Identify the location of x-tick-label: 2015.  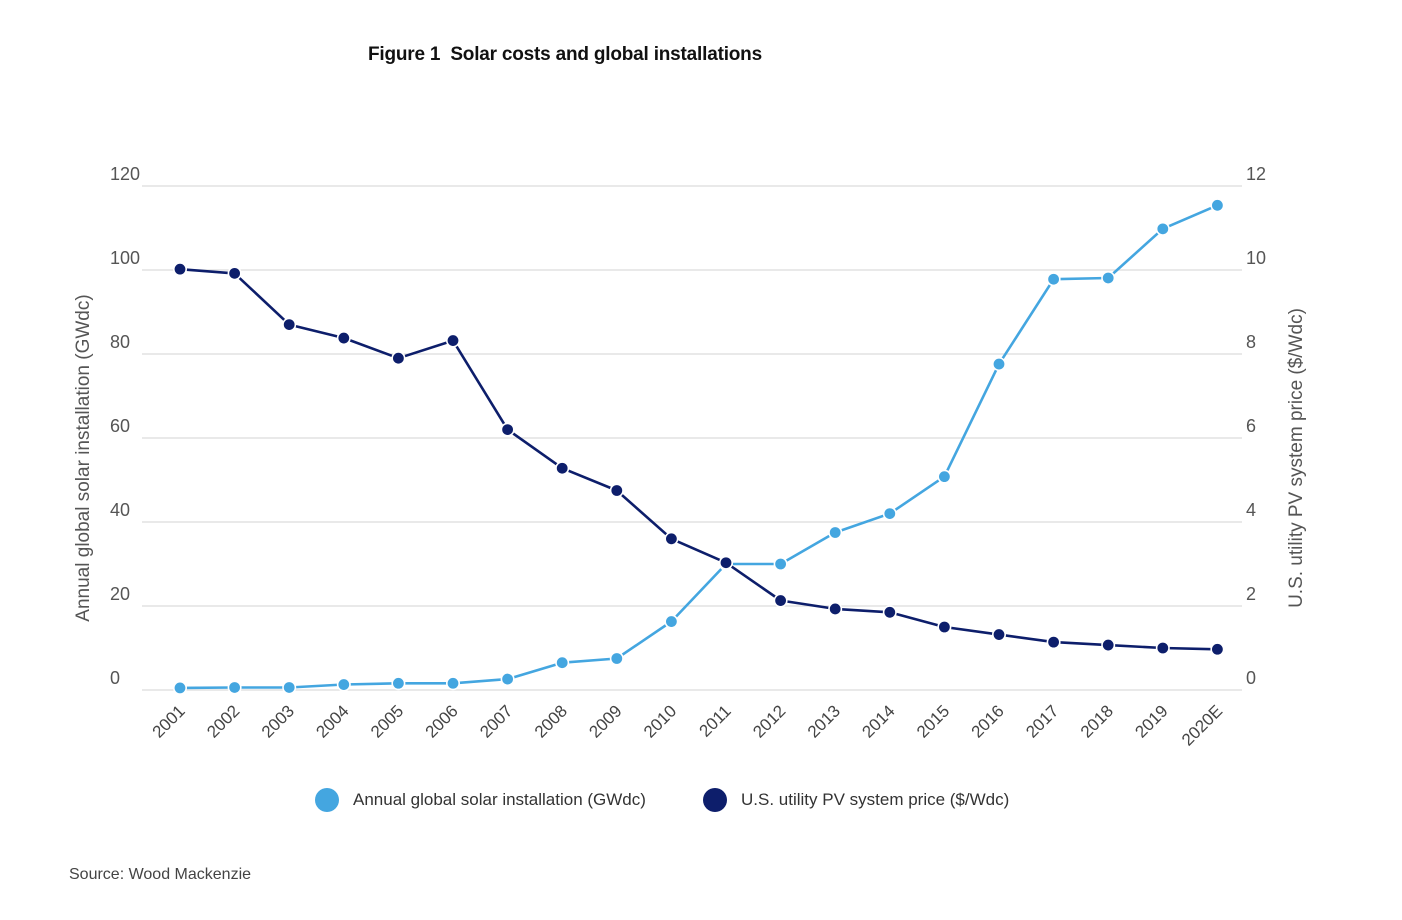
(933, 721).